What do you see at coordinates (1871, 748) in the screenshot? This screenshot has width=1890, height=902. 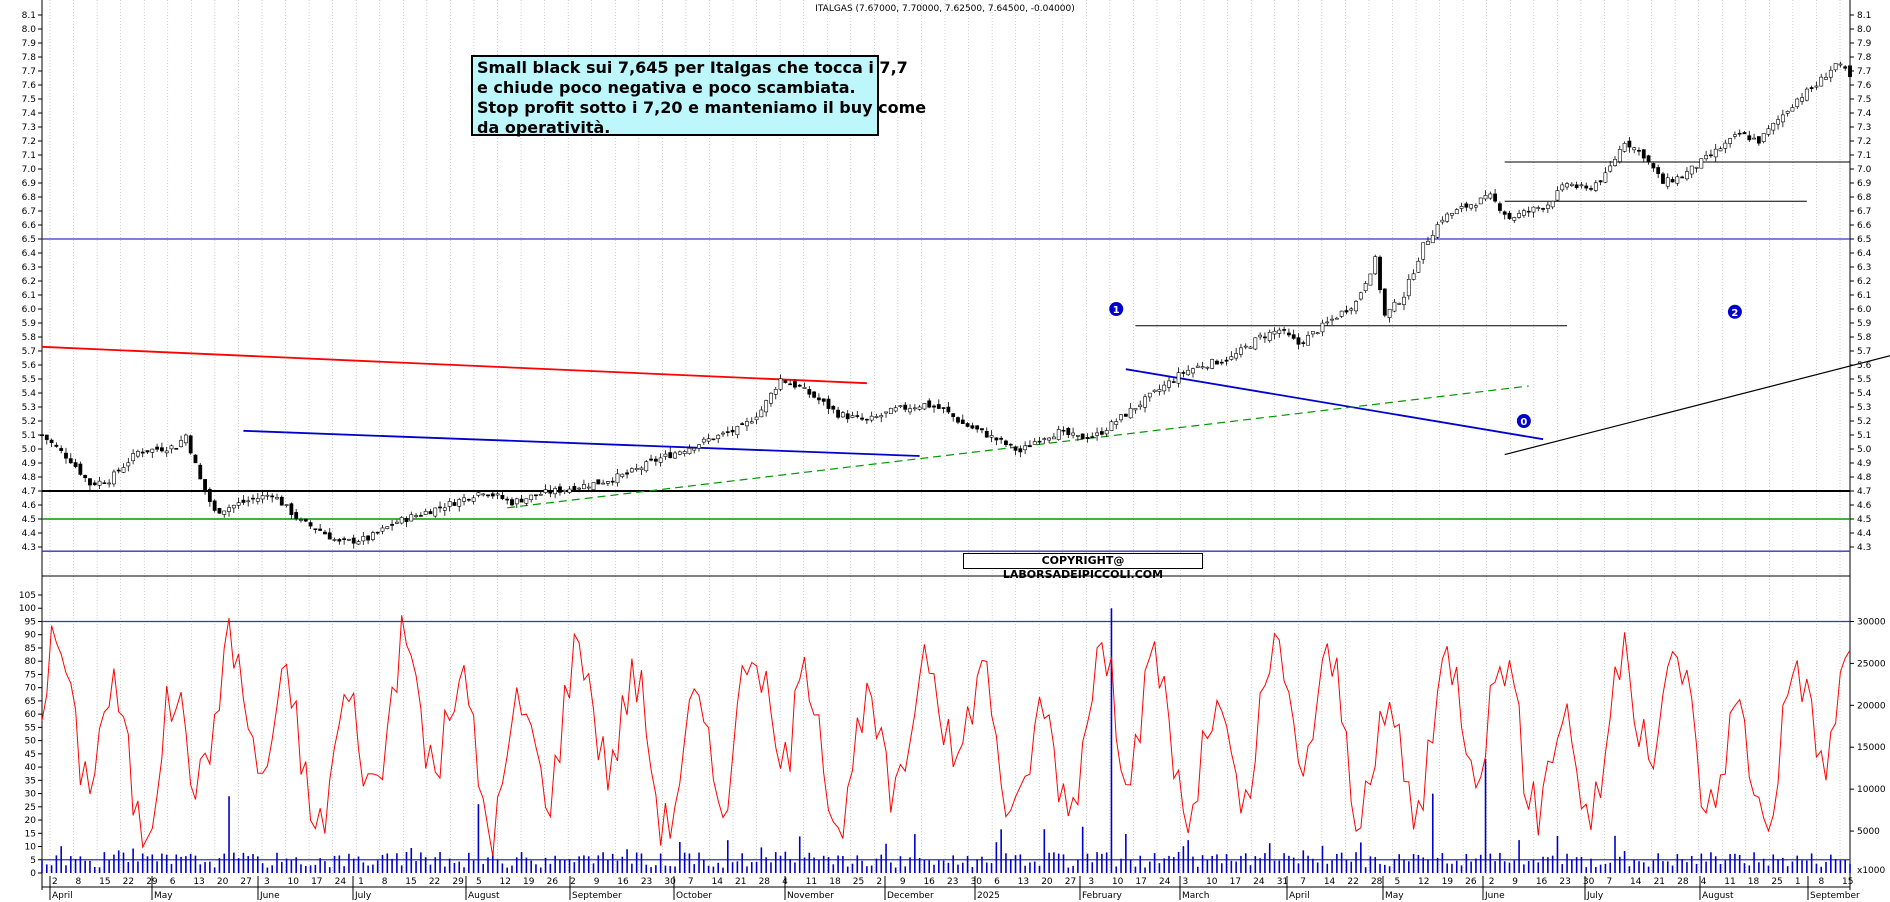 I see `volume-tick-right: 15000` at bounding box center [1871, 748].